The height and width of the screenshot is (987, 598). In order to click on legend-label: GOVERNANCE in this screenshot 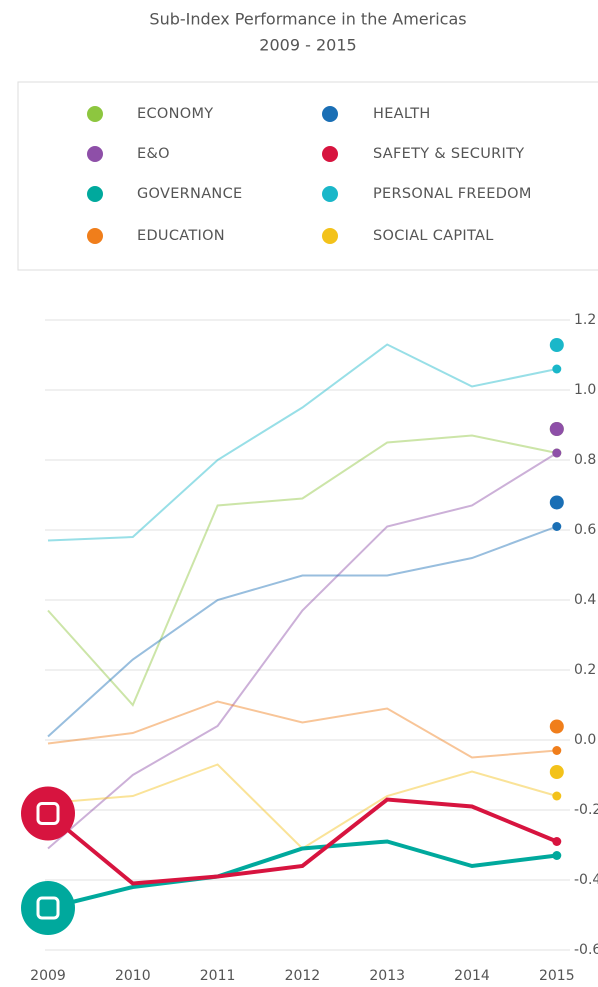, I will do `click(189, 194)`.